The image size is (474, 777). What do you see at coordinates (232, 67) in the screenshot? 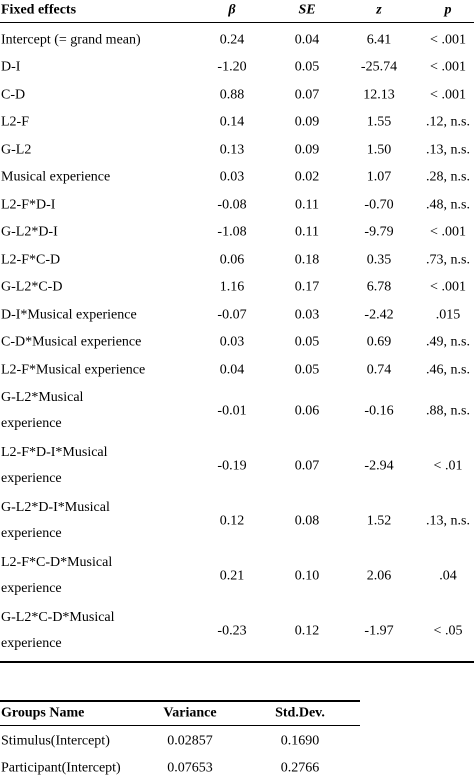
I see `cell-value: -1.20` at bounding box center [232, 67].